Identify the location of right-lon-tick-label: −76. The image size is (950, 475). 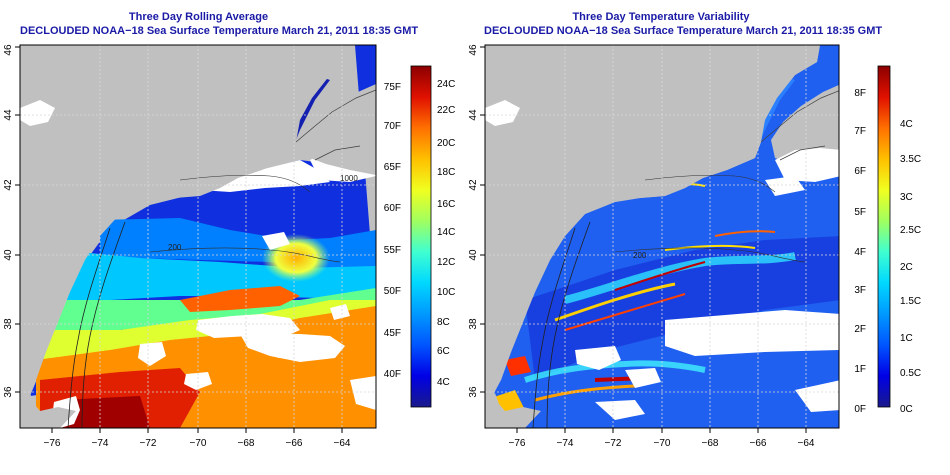
(517, 443).